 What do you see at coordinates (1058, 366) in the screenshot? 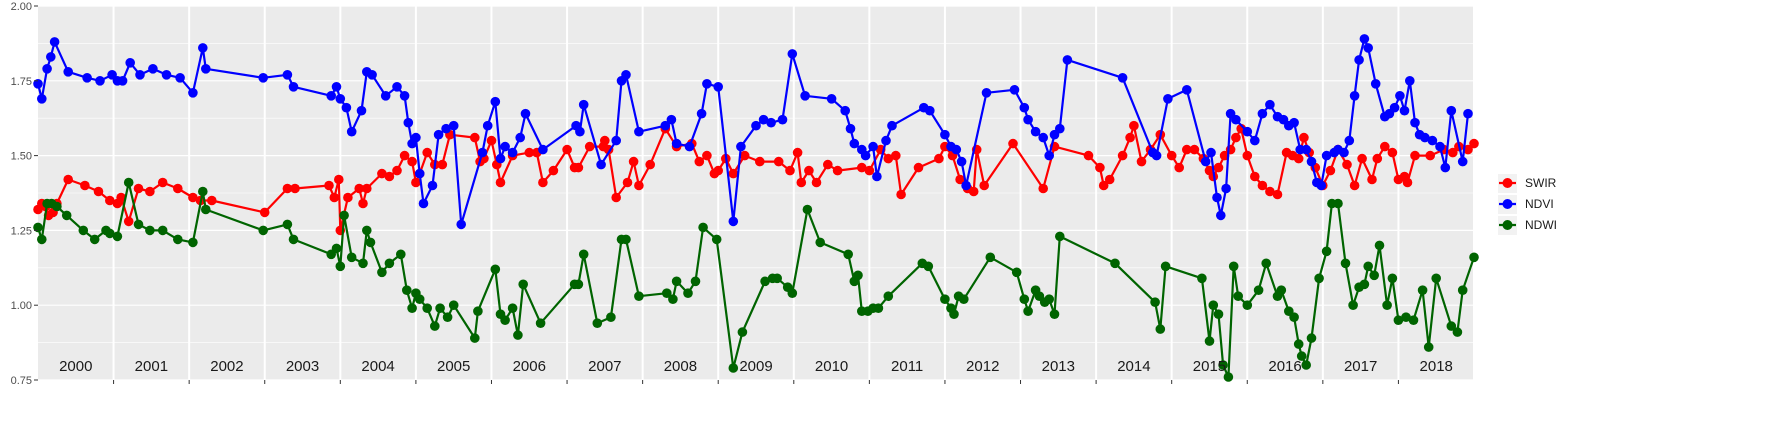
I see `year-label: 2013` at bounding box center [1058, 366].